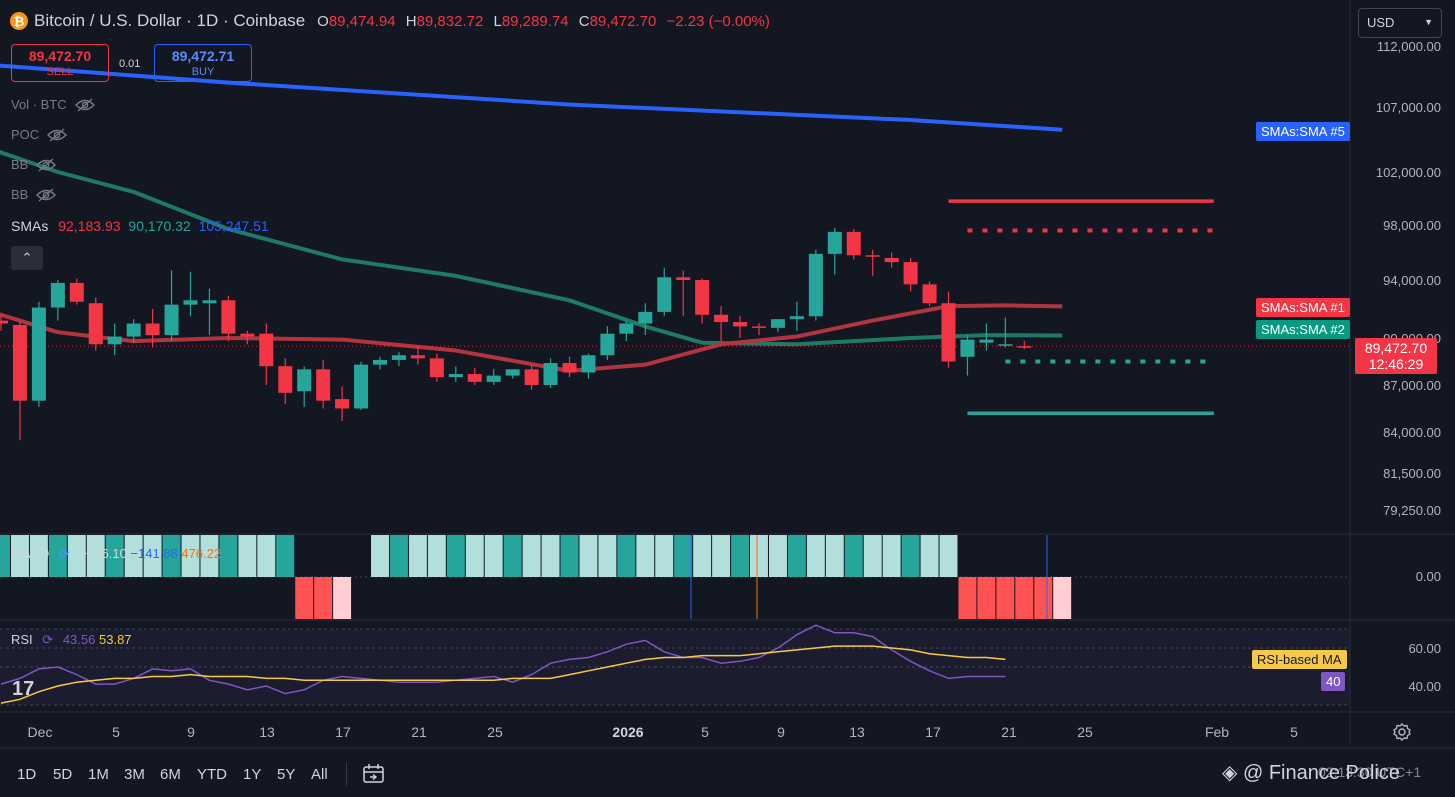 The height and width of the screenshot is (797, 1455). I want to click on indicator-vol-label: Vol · BTC, so click(39, 104).